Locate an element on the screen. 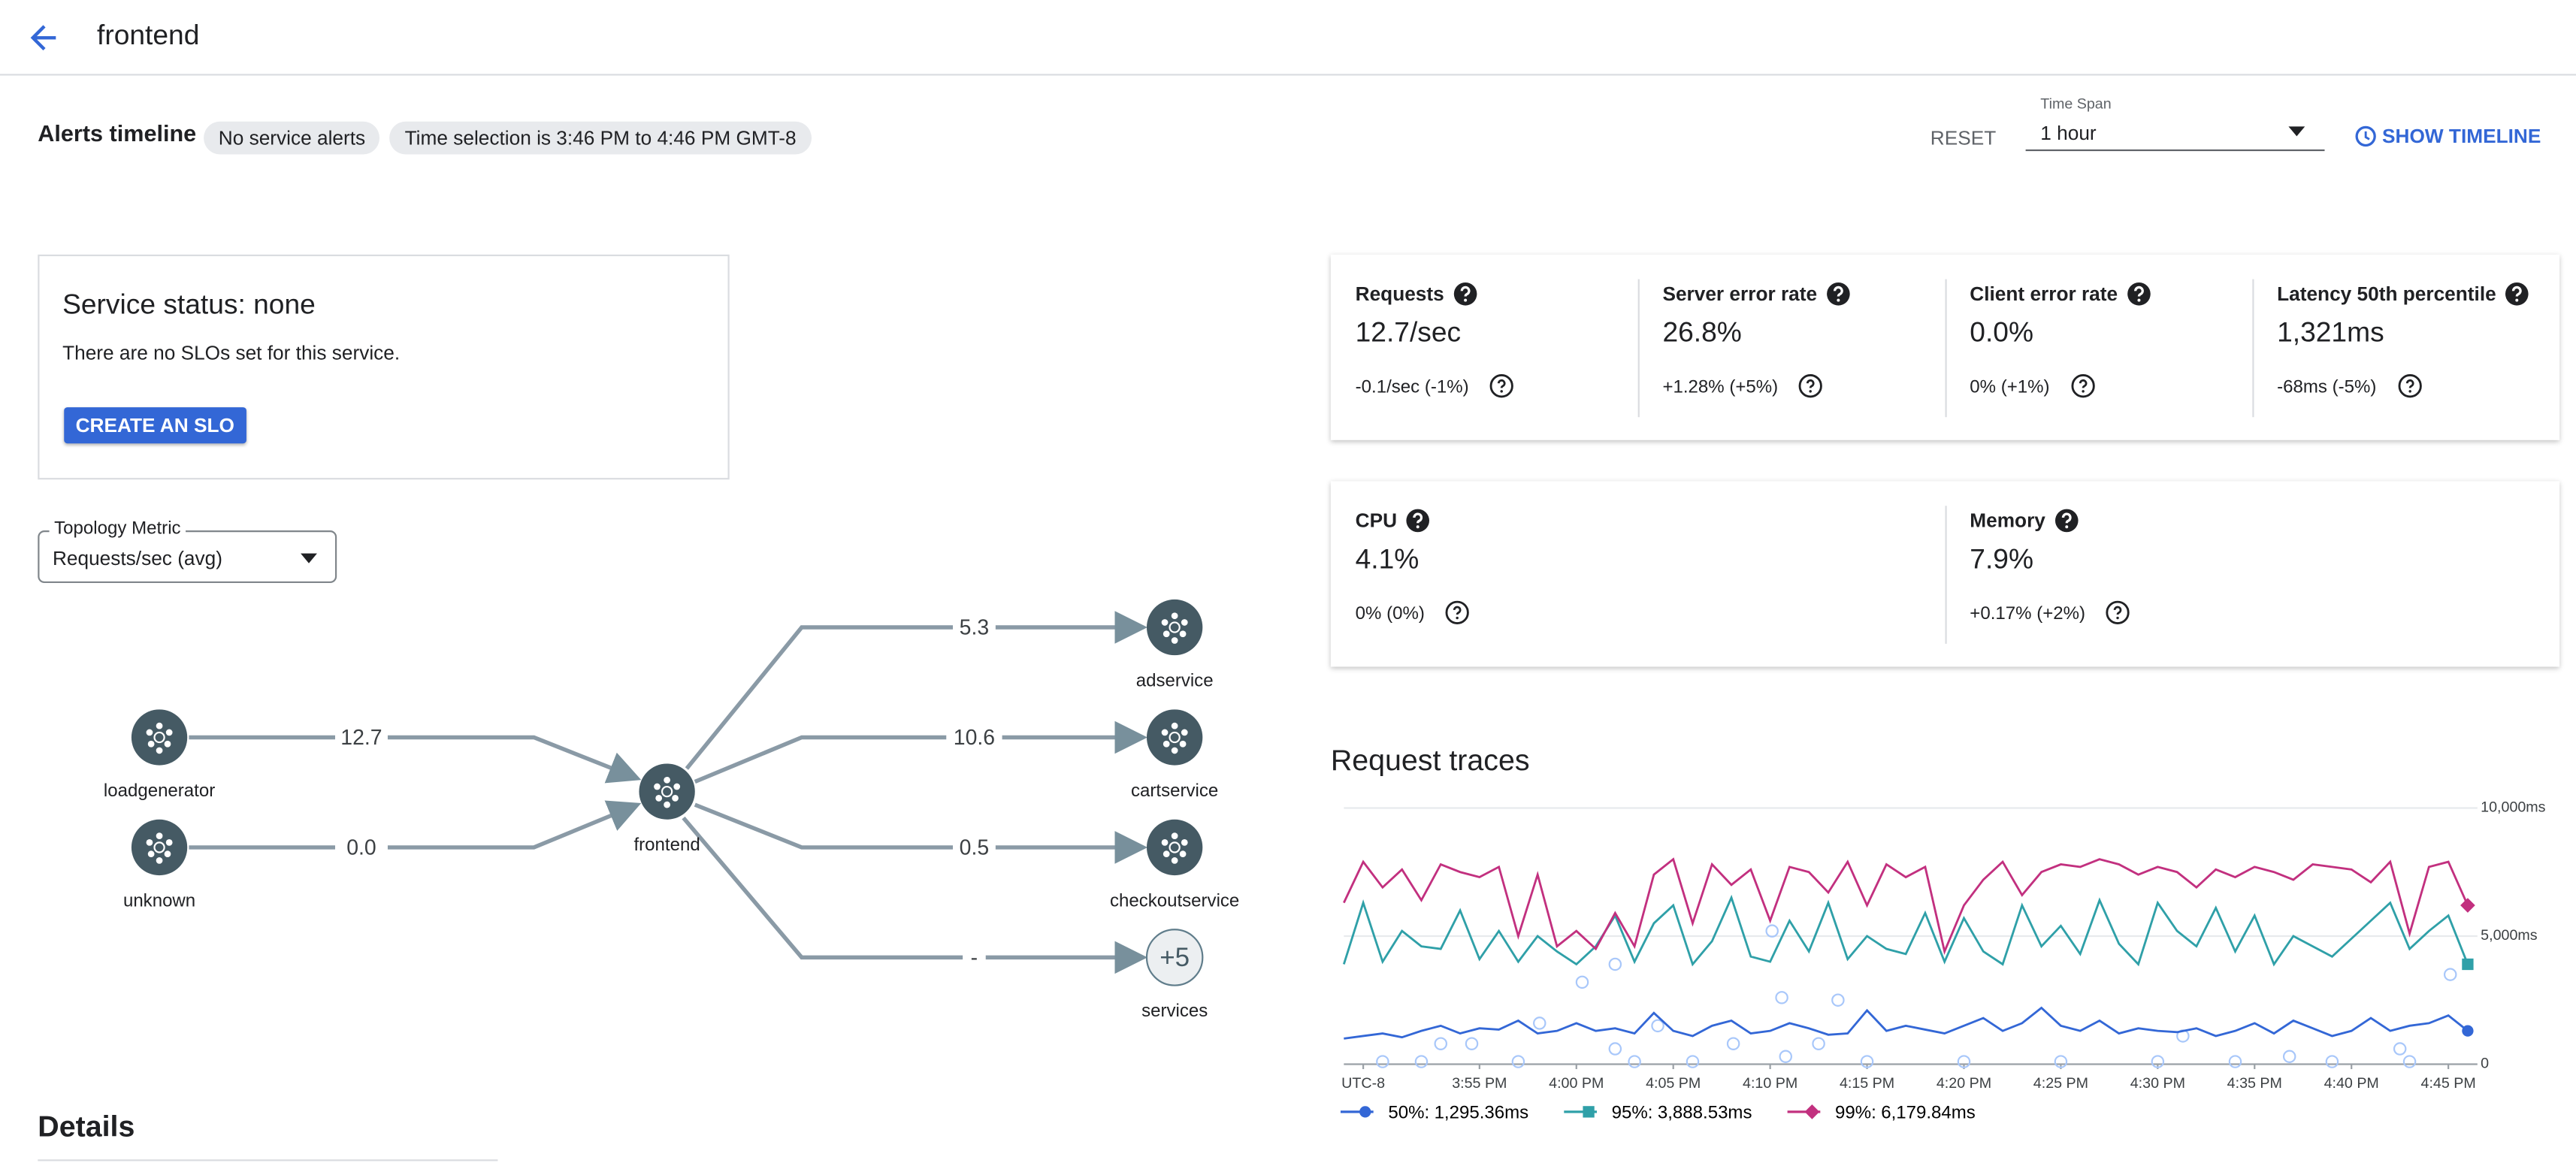 This screenshot has height=1166, width=2576. edge-label: 0.5 is located at coordinates (975, 848).